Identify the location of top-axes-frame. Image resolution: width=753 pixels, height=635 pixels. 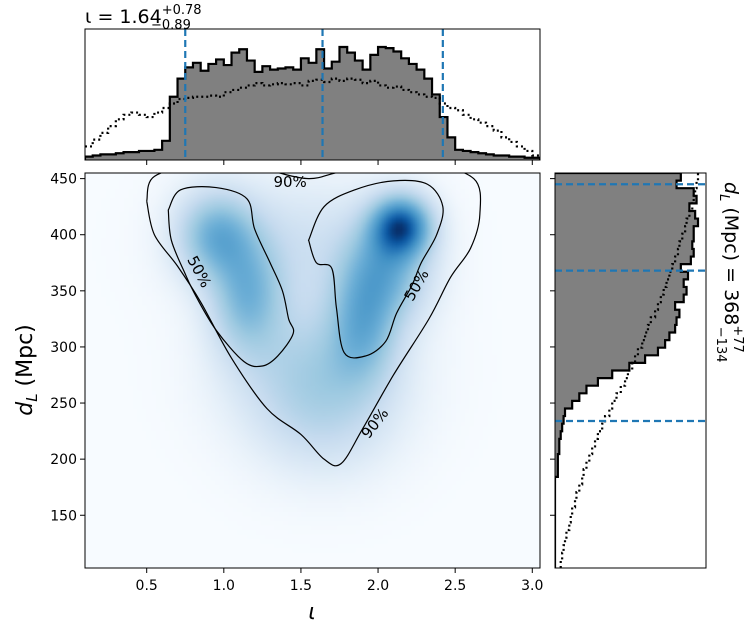
(312, 94).